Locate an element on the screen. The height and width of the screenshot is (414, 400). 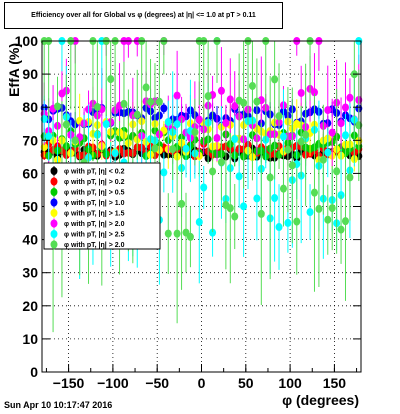
x-tick-label: 0 is located at coordinates (202, 383).